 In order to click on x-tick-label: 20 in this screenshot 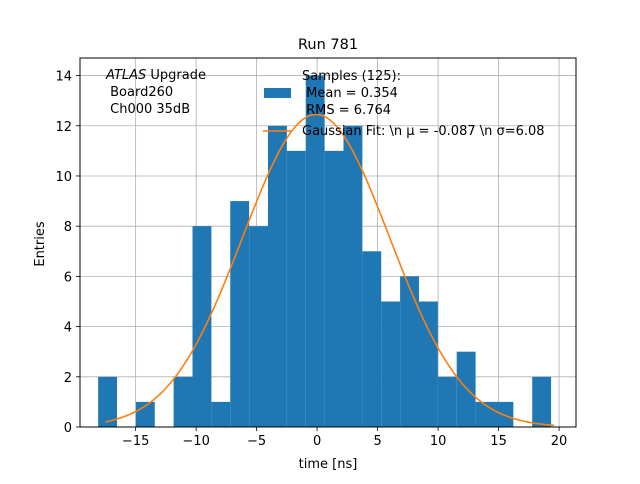, I will do `click(559, 441)`.